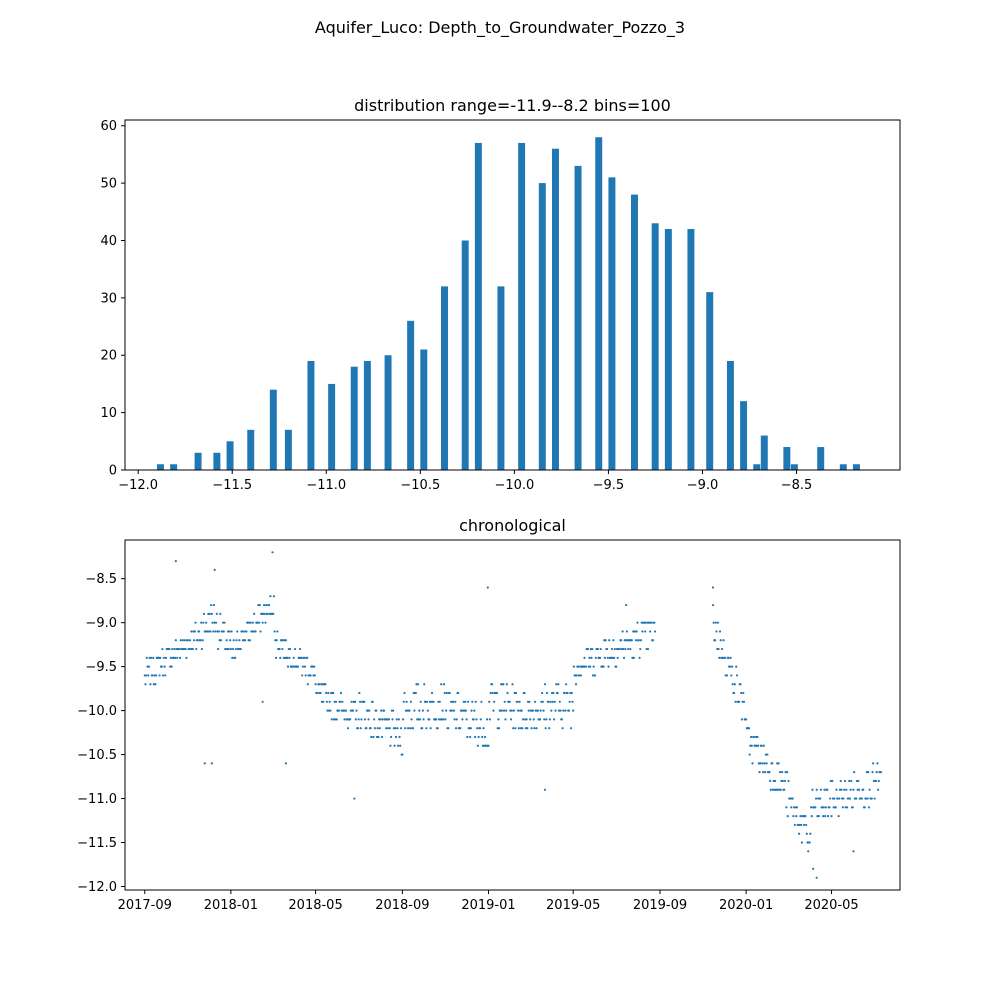 The width and height of the screenshot is (1000, 1000). Describe the element at coordinates (108, 298) in the screenshot. I see `y-tick-label: 30` at that location.